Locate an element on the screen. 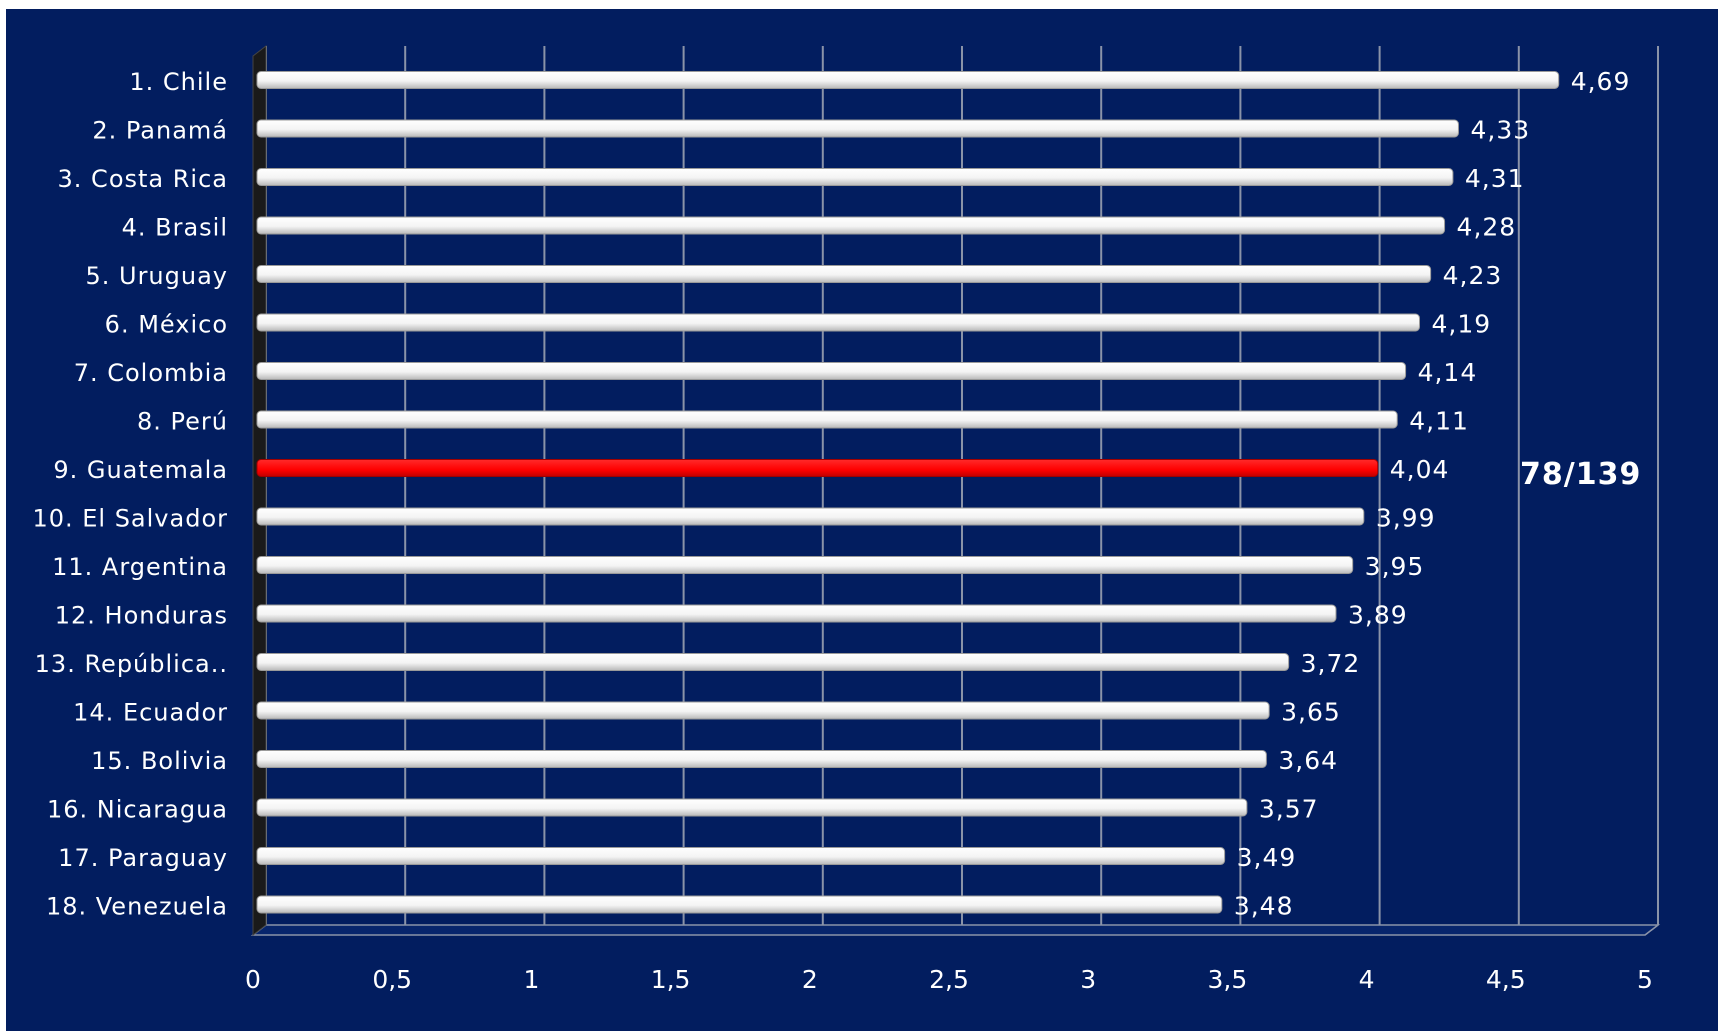 The image size is (1724, 1031). x-tick-label: 2,5 is located at coordinates (949, 979).